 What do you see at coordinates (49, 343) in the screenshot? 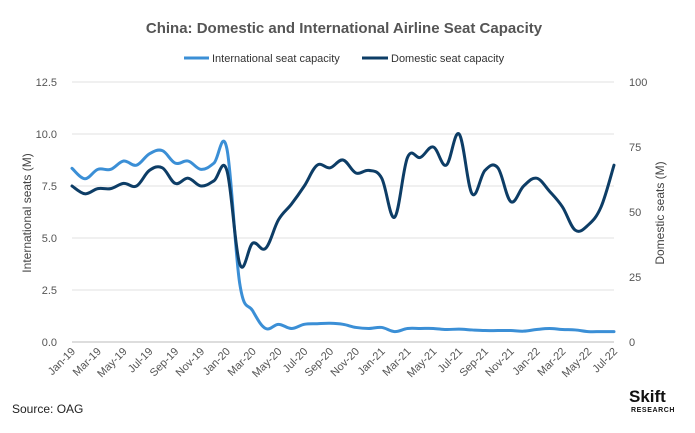
I see `y-left-tick-label: 0.0` at bounding box center [49, 343].